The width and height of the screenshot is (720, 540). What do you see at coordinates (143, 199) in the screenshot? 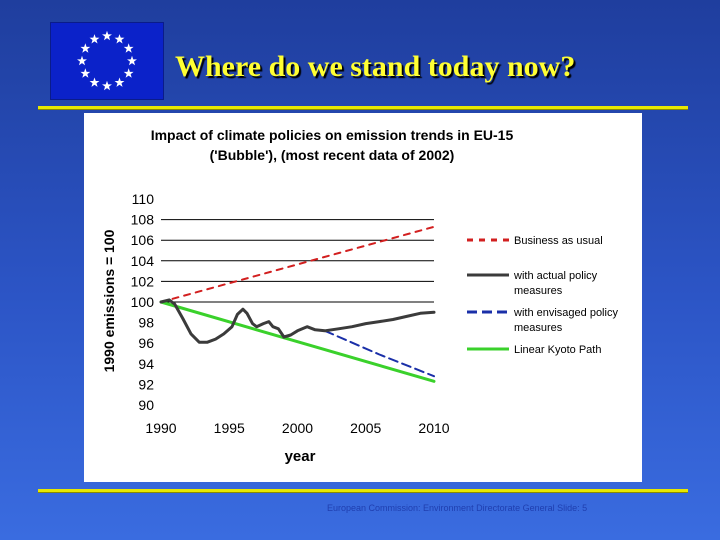
I see `y-tick-label: 110` at bounding box center [143, 199].